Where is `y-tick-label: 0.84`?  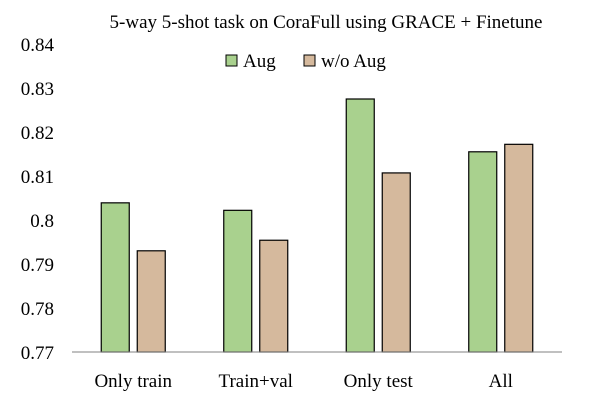
y-tick-label: 0.84 is located at coordinates (38, 45).